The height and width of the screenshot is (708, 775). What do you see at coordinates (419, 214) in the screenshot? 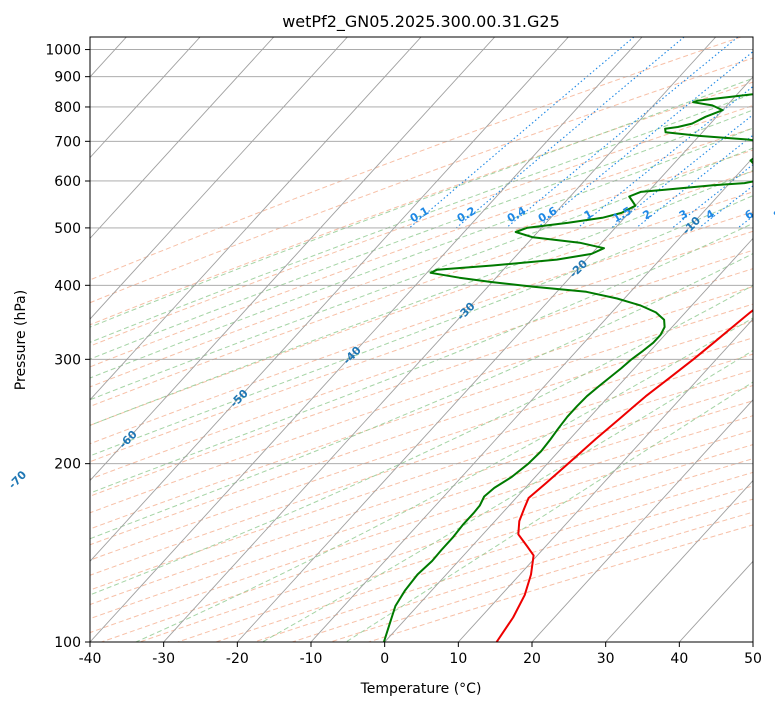
I see `mixing-ratio-label: 0.1` at bounding box center [419, 214].